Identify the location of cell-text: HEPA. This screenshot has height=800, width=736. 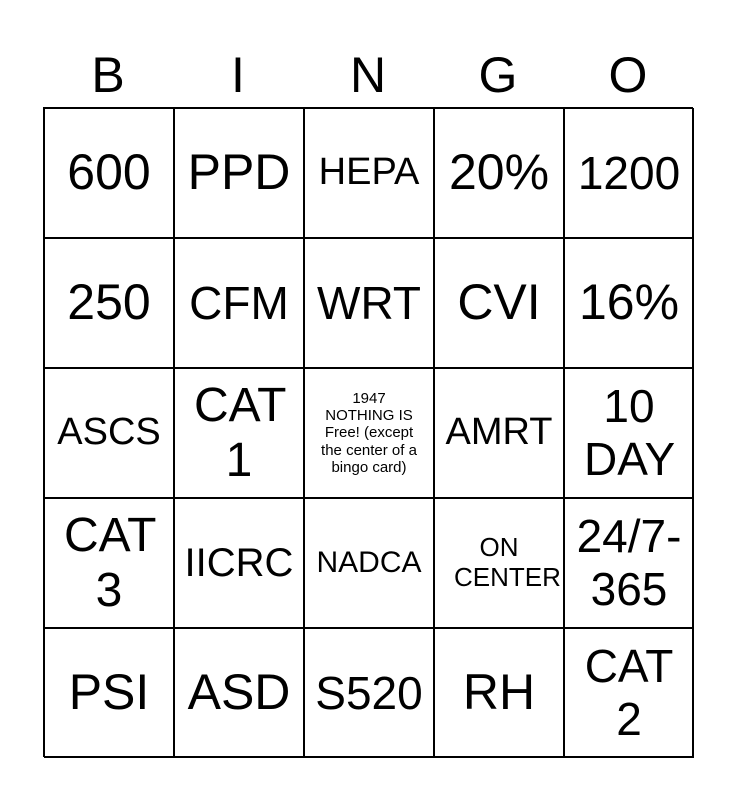
(369, 172).